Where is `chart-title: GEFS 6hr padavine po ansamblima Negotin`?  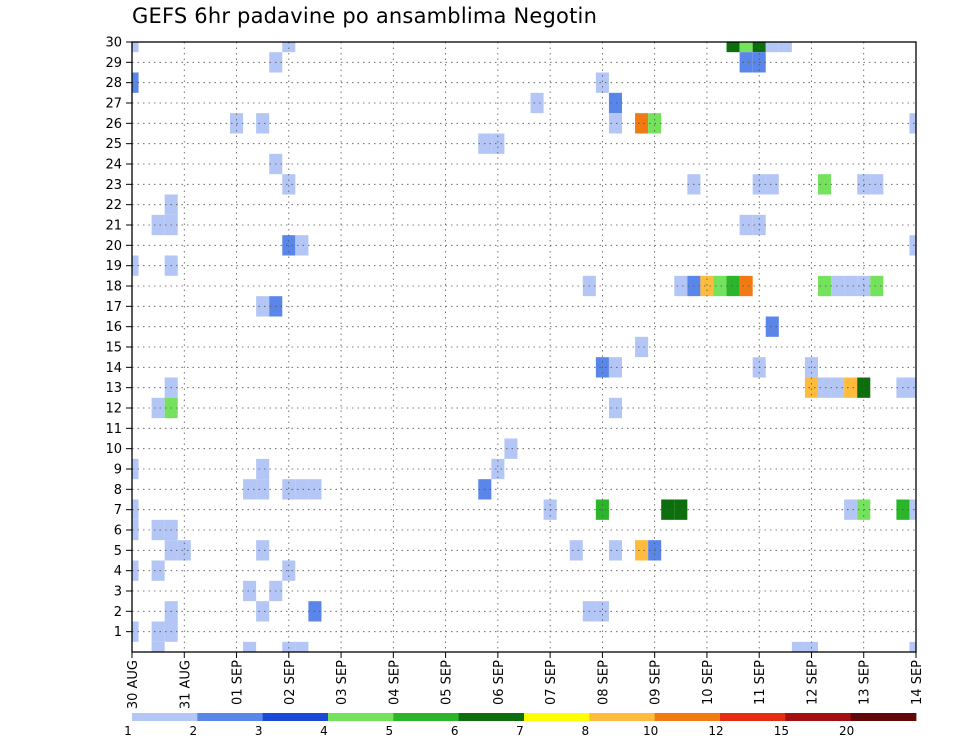
chart-title: GEFS 6hr padavine po ansamblima Negotin is located at coordinates (365, 16).